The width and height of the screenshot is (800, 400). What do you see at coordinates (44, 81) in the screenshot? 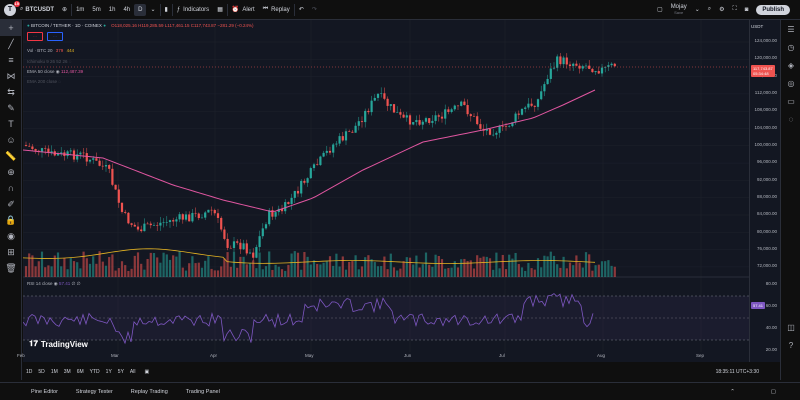
I see `ema200-legend: EMA 200 close ◌` at bounding box center [44, 81].